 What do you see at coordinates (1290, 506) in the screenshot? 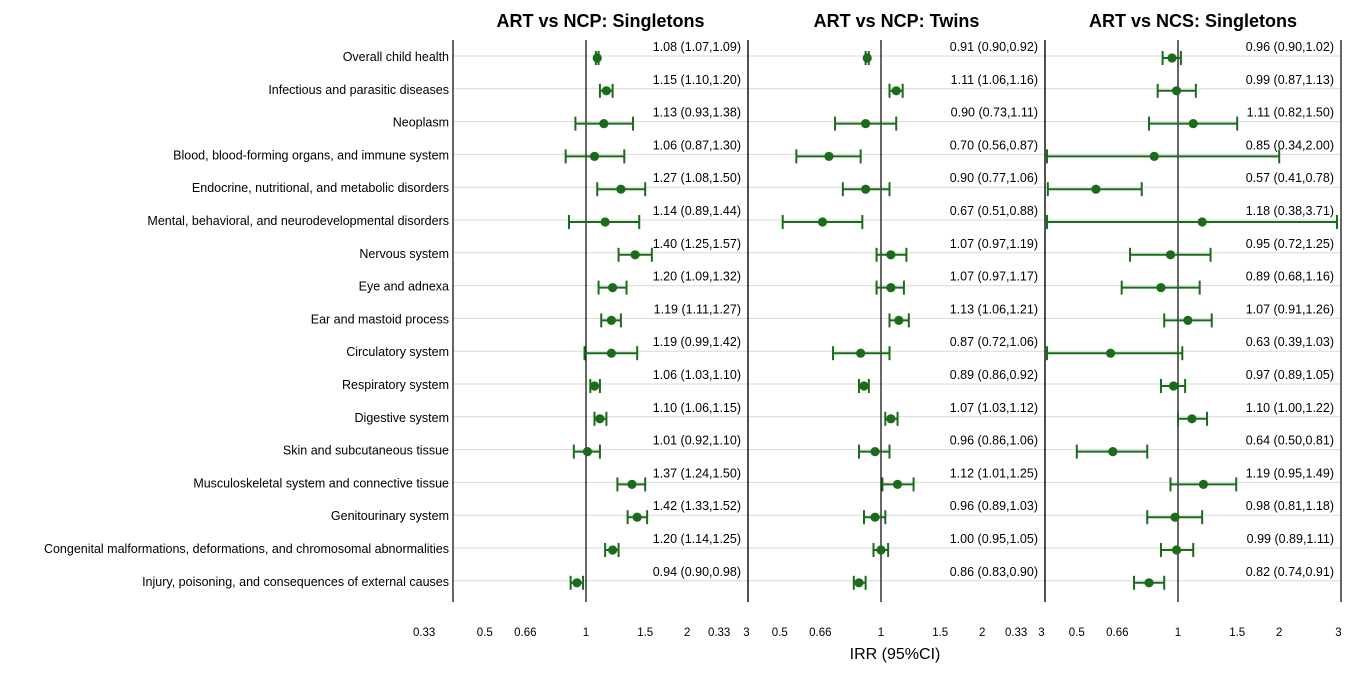
I see `estimate-label: 0.98 (0.81,1.18)` at bounding box center [1290, 506].